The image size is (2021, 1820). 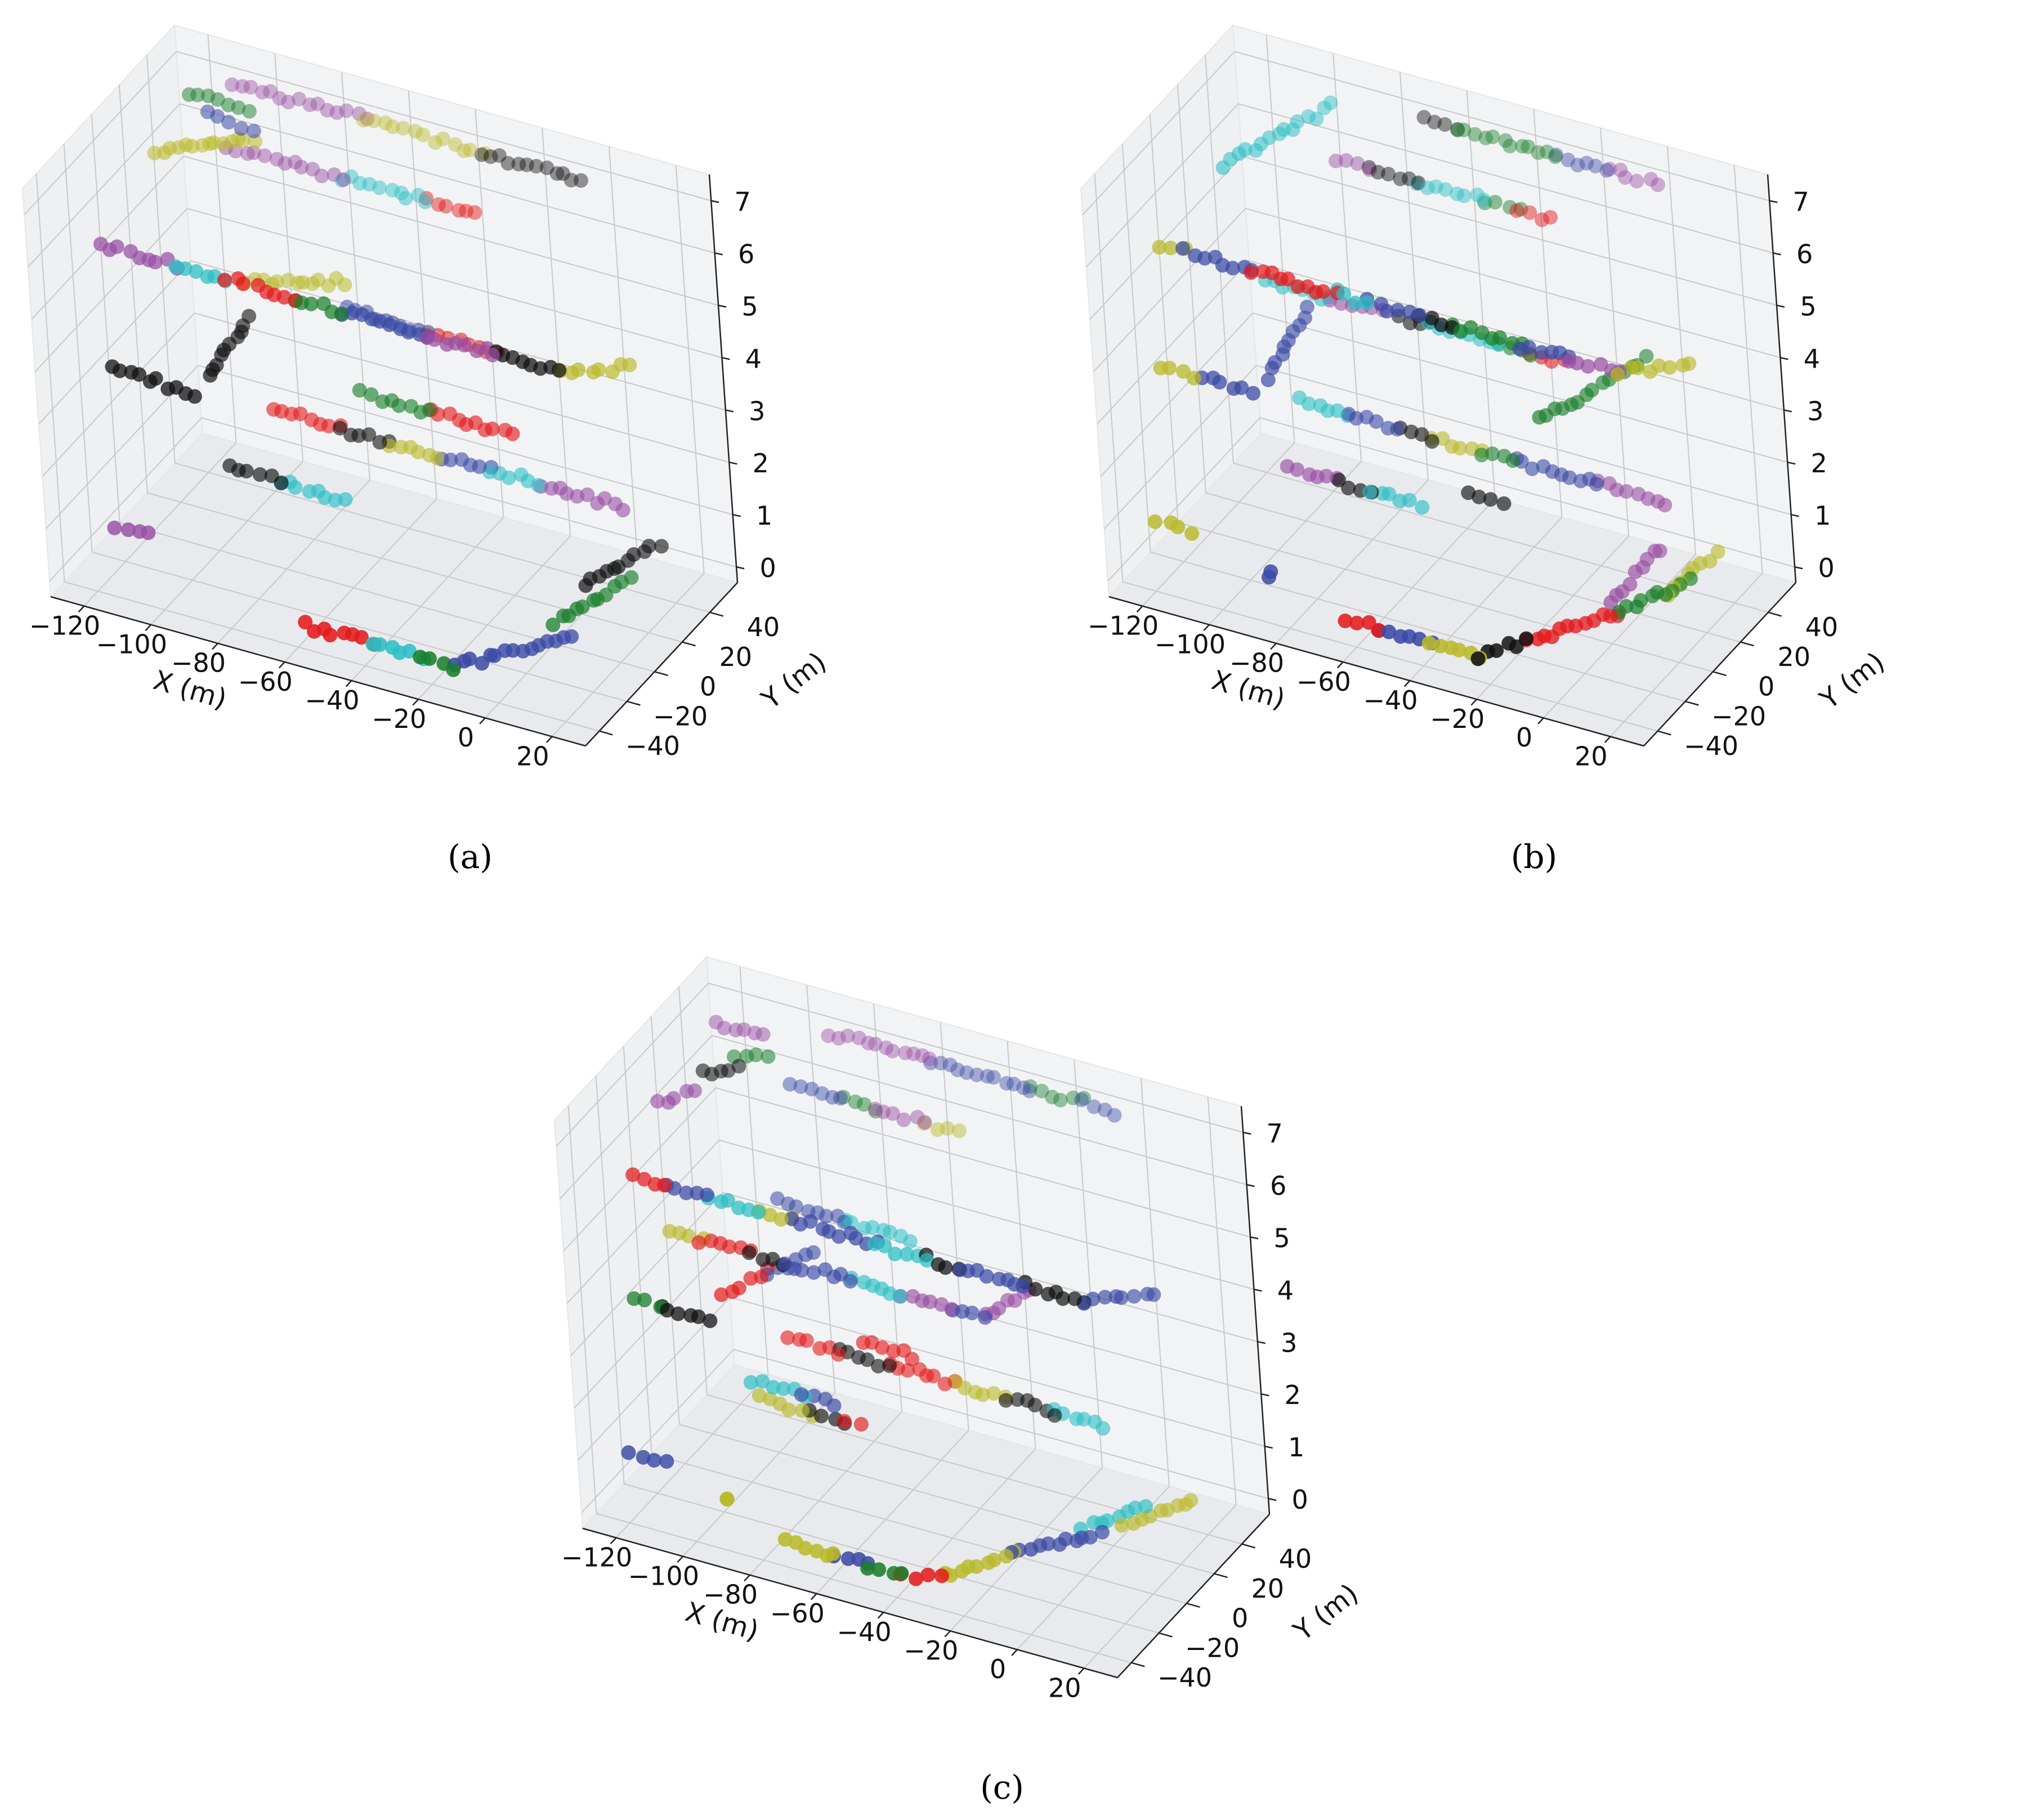 What do you see at coordinates (1826, 568) in the screenshot?
I see `z-tick-label: 0` at bounding box center [1826, 568].